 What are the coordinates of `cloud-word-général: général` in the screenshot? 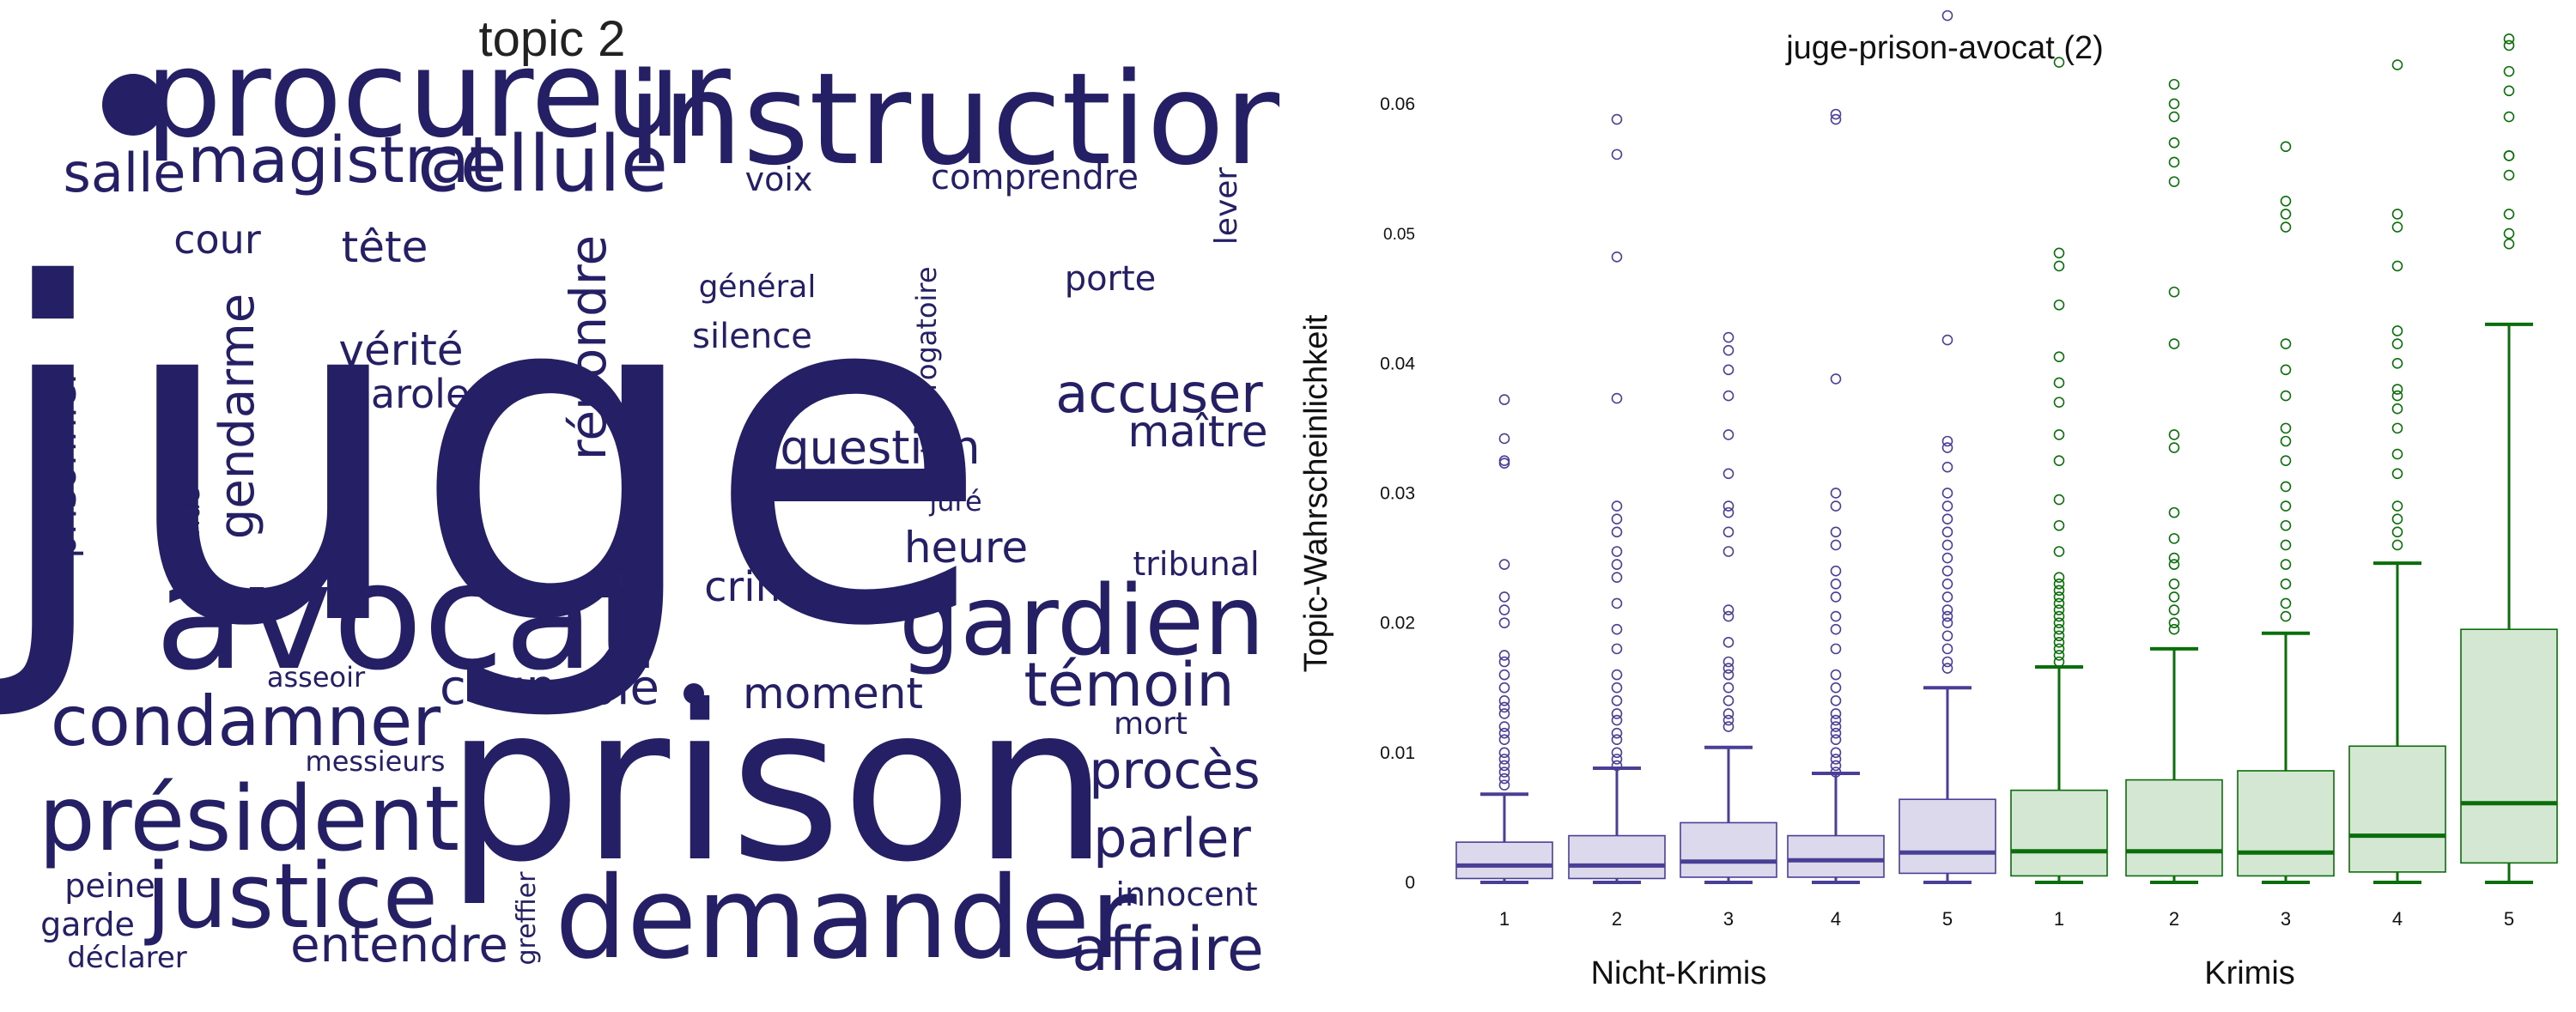 It's located at (758, 287).